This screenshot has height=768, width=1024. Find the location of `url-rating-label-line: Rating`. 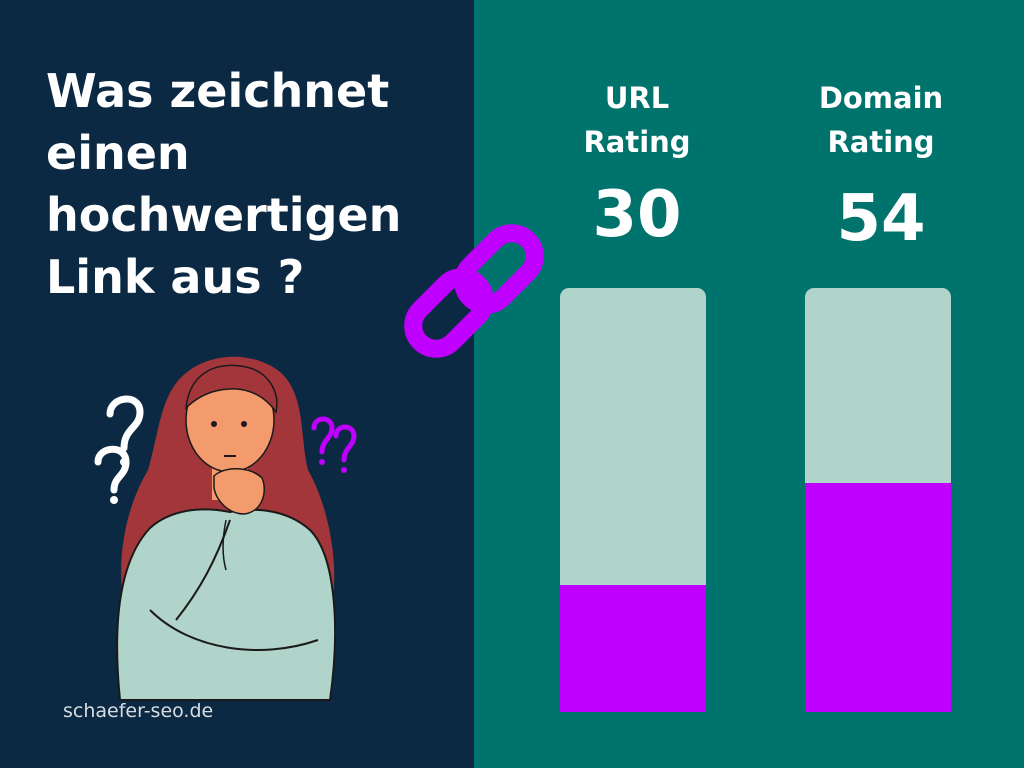

url-rating-label-line: Rating is located at coordinates (637, 142).